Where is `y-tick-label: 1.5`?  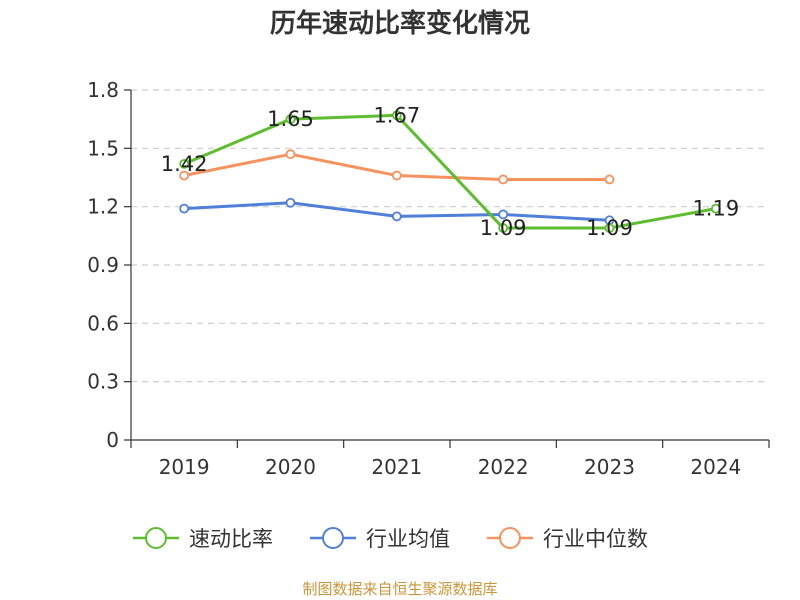 y-tick-label: 1.5 is located at coordinates (103, 148).